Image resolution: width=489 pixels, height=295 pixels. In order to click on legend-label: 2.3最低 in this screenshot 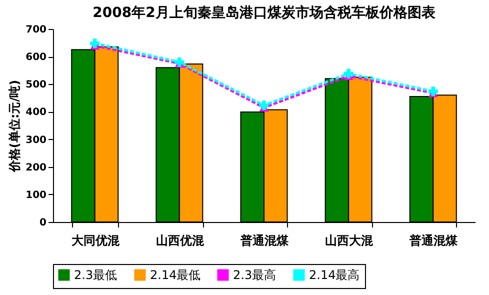, I will do `click(96, 275)`.